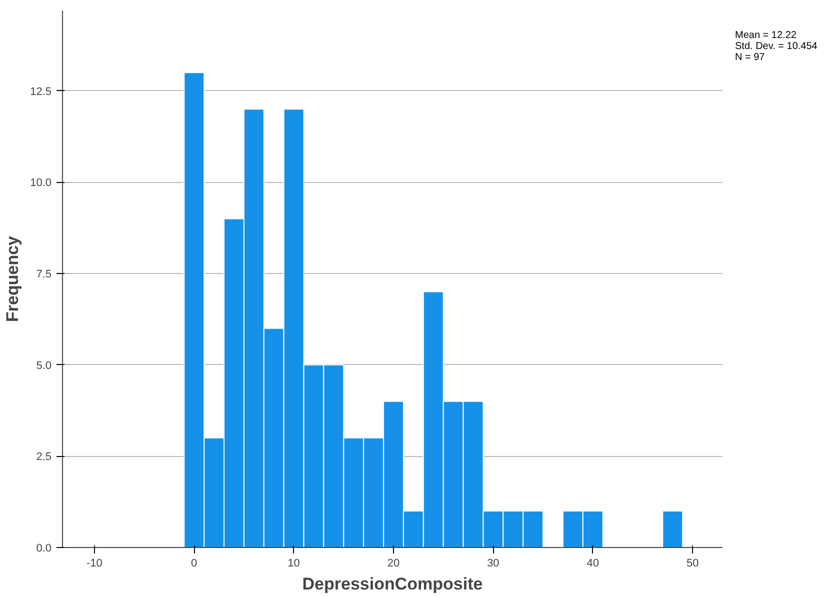  What do you see at coordinates (44, 274) in the screenshot?
I see `y-tick-label: 7.5` at bounding box center [44, 274].